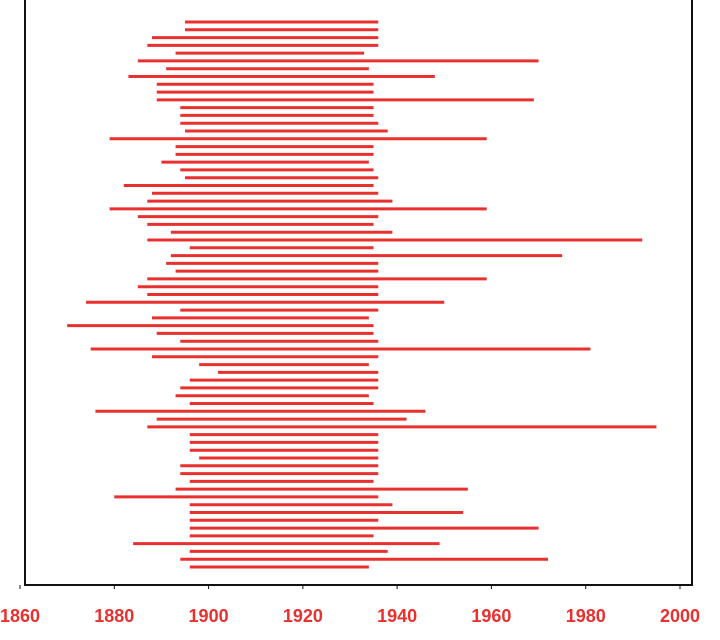  I want to click on x-tick-label: 1960, so click(491, 616).